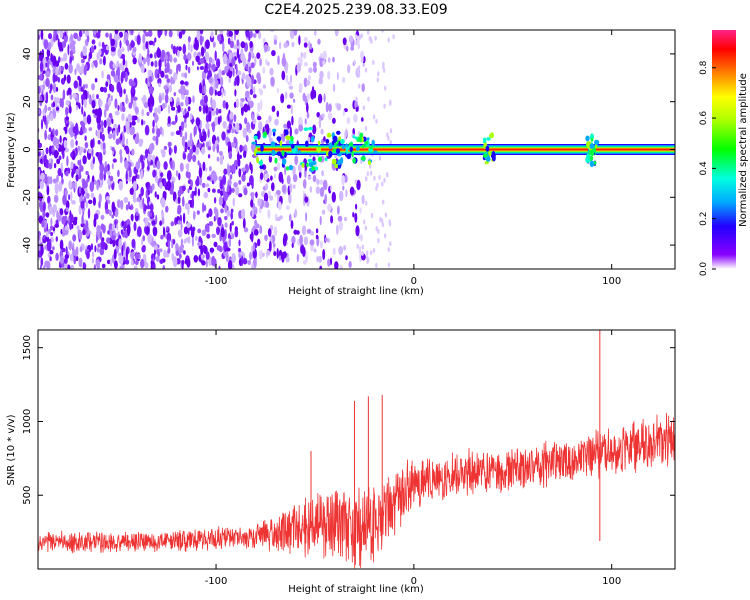 This screenshot has width=750, height=600. Describe the element at coordinates (27, 197) in the screenshot. I see `y-tick-label: -20` at that location.